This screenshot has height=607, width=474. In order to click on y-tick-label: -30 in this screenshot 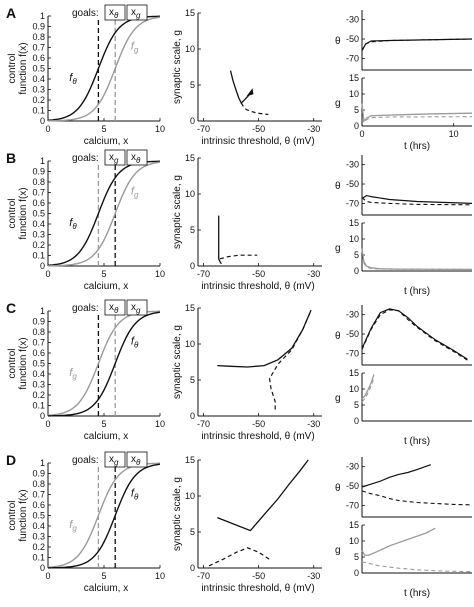, I will do `click(352, 467)`.